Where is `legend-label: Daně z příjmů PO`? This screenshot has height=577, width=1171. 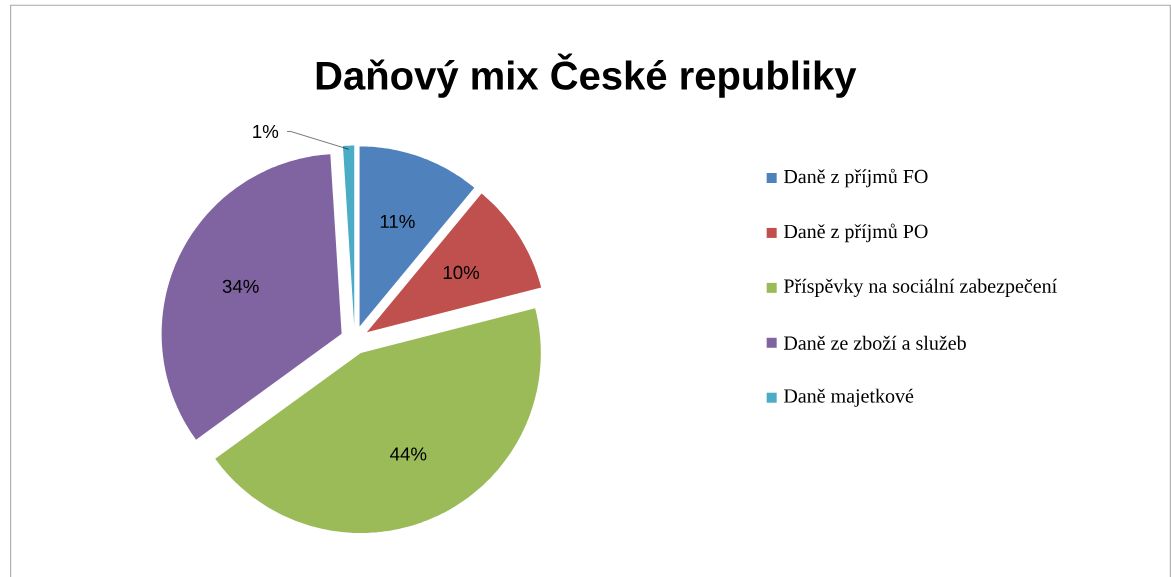
legend-label: Daně z příjmů PO is located at coordinates (855, 233).